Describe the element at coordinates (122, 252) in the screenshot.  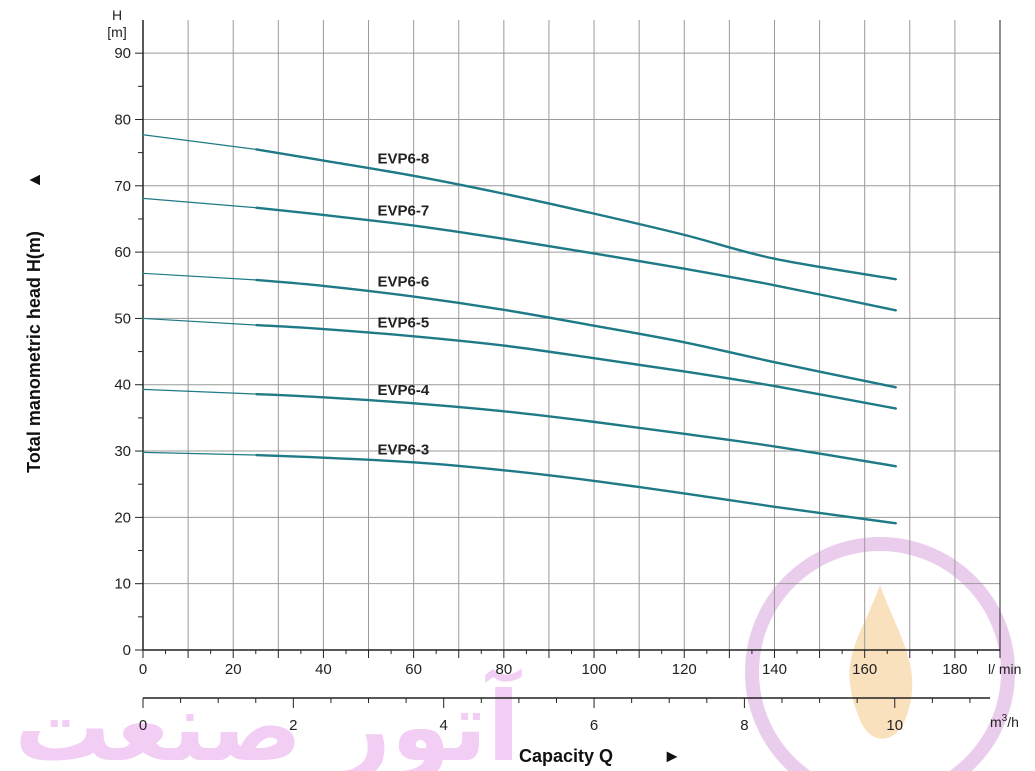
I see `y-tick-label: 60` at that location.